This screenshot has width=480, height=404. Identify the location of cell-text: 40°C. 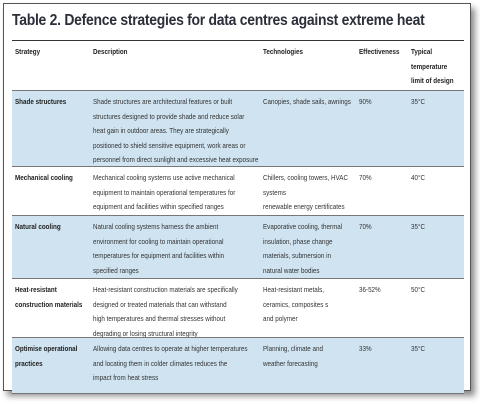
(418, 177).